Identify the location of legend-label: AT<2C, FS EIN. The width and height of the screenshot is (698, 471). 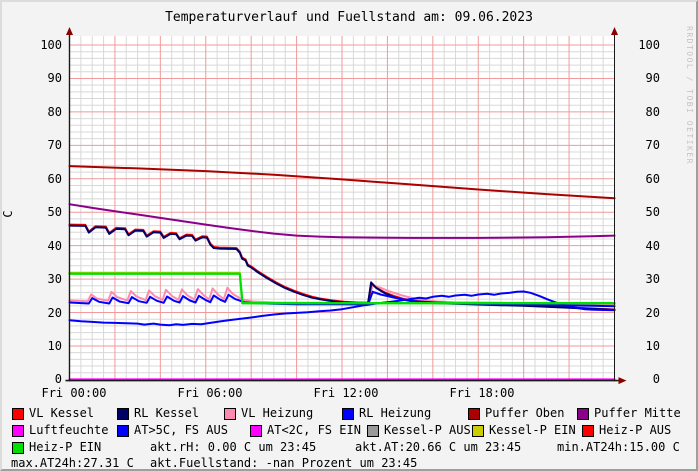
(314, 430).